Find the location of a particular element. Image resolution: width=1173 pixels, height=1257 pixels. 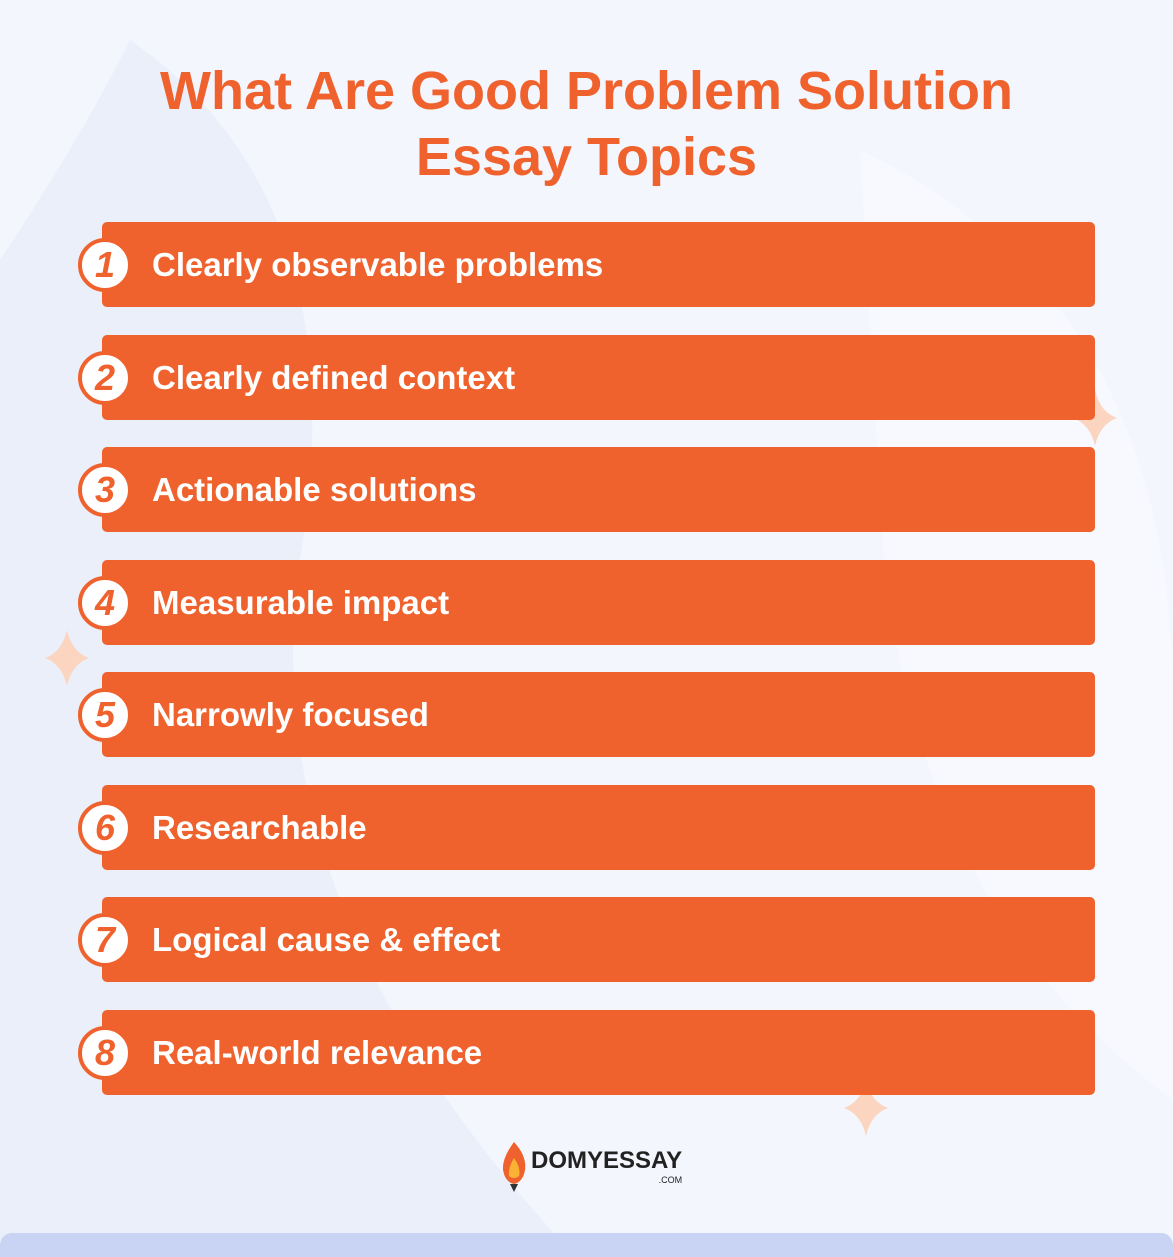

item-number: 7 is located at coordinates (105, 940).